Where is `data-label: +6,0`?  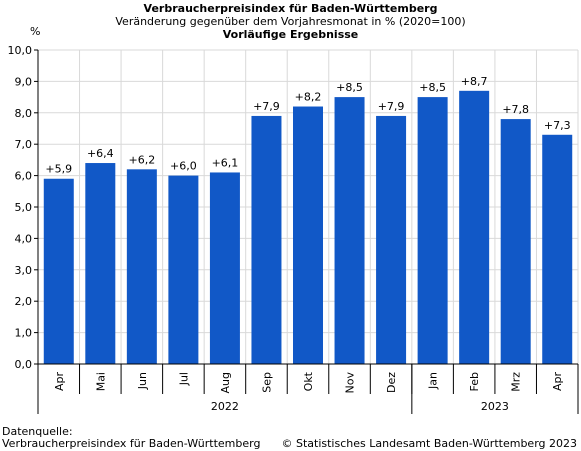
data-label: +6,0 is located at coordinates (183, 166).